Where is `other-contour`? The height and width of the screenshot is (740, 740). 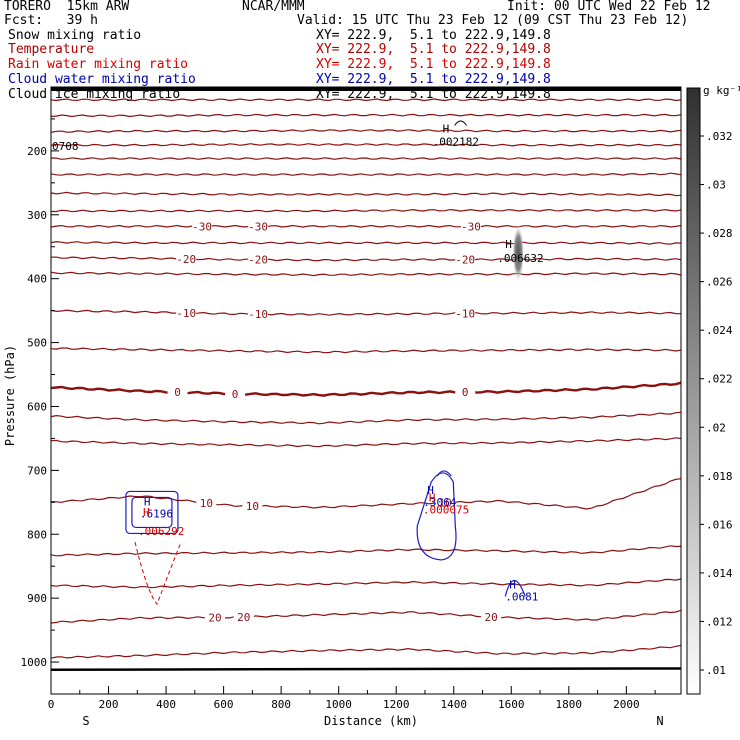
other-contour is located at coordinates (461, 123).